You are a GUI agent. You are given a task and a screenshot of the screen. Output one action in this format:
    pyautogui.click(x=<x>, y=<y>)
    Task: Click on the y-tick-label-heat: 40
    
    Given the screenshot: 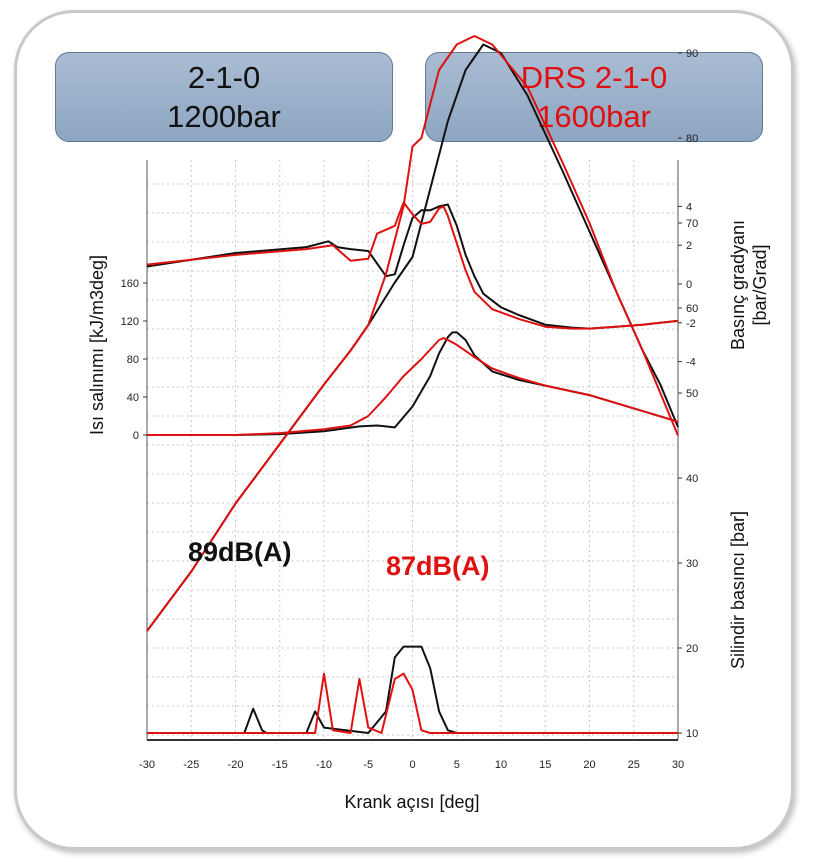 What is the action you would take?
    pyautogui.click(x=133, y=398)
    